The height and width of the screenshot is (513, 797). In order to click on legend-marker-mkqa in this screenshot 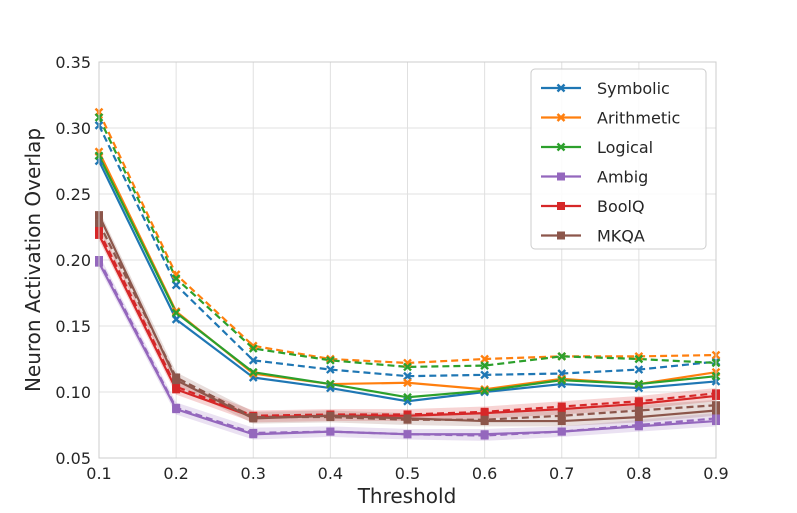, I will do `click(561, 235)`.